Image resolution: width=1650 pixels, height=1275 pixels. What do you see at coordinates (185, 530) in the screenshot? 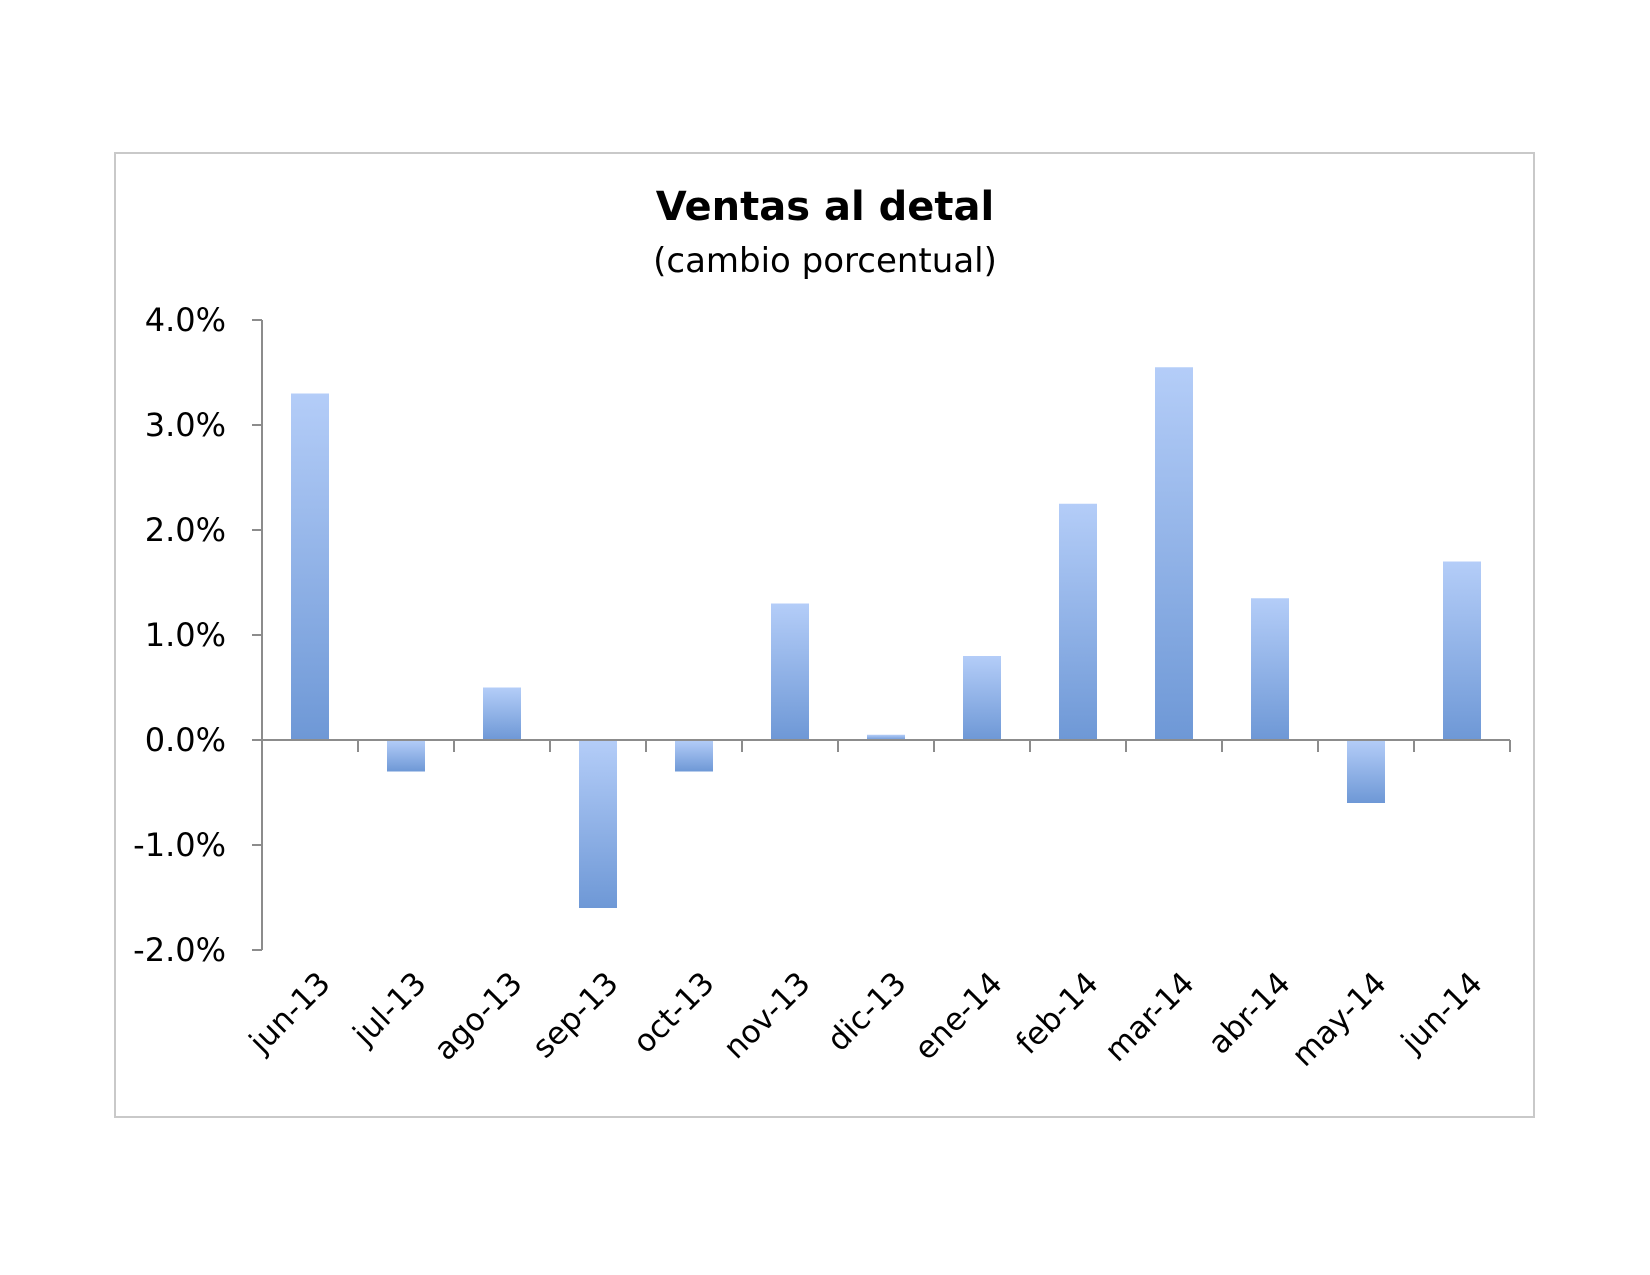
I see `y-tick-label: 2.0%` at bounding box center [185, 530].